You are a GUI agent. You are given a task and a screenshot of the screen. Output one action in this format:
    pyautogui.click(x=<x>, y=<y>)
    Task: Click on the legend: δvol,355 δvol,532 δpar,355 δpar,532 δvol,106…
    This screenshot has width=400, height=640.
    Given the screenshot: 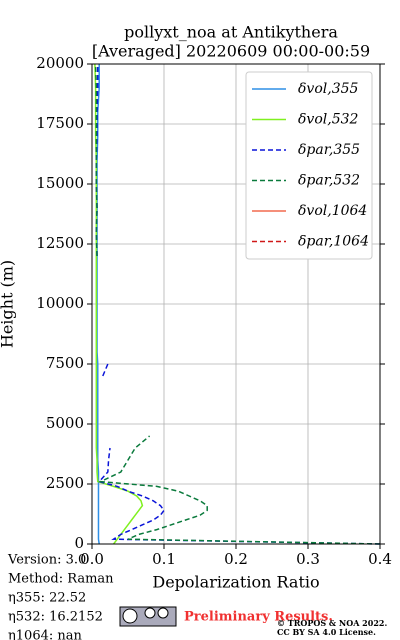 What is the action you would take?
    pyautogui.click(x=309, y=165)
    